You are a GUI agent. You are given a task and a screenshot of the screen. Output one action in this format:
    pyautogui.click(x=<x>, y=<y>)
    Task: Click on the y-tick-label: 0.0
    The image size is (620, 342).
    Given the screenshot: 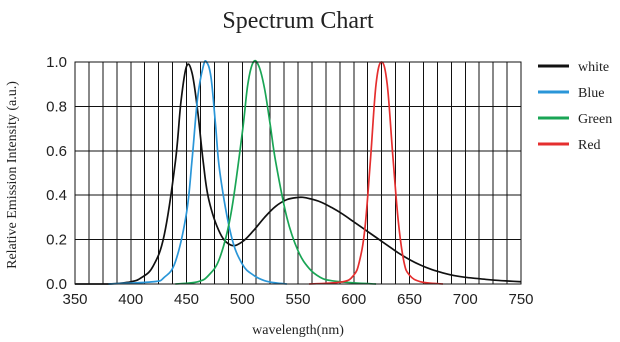 What is the action you would take?
    pyautogui.click(x=56, y=284)
    